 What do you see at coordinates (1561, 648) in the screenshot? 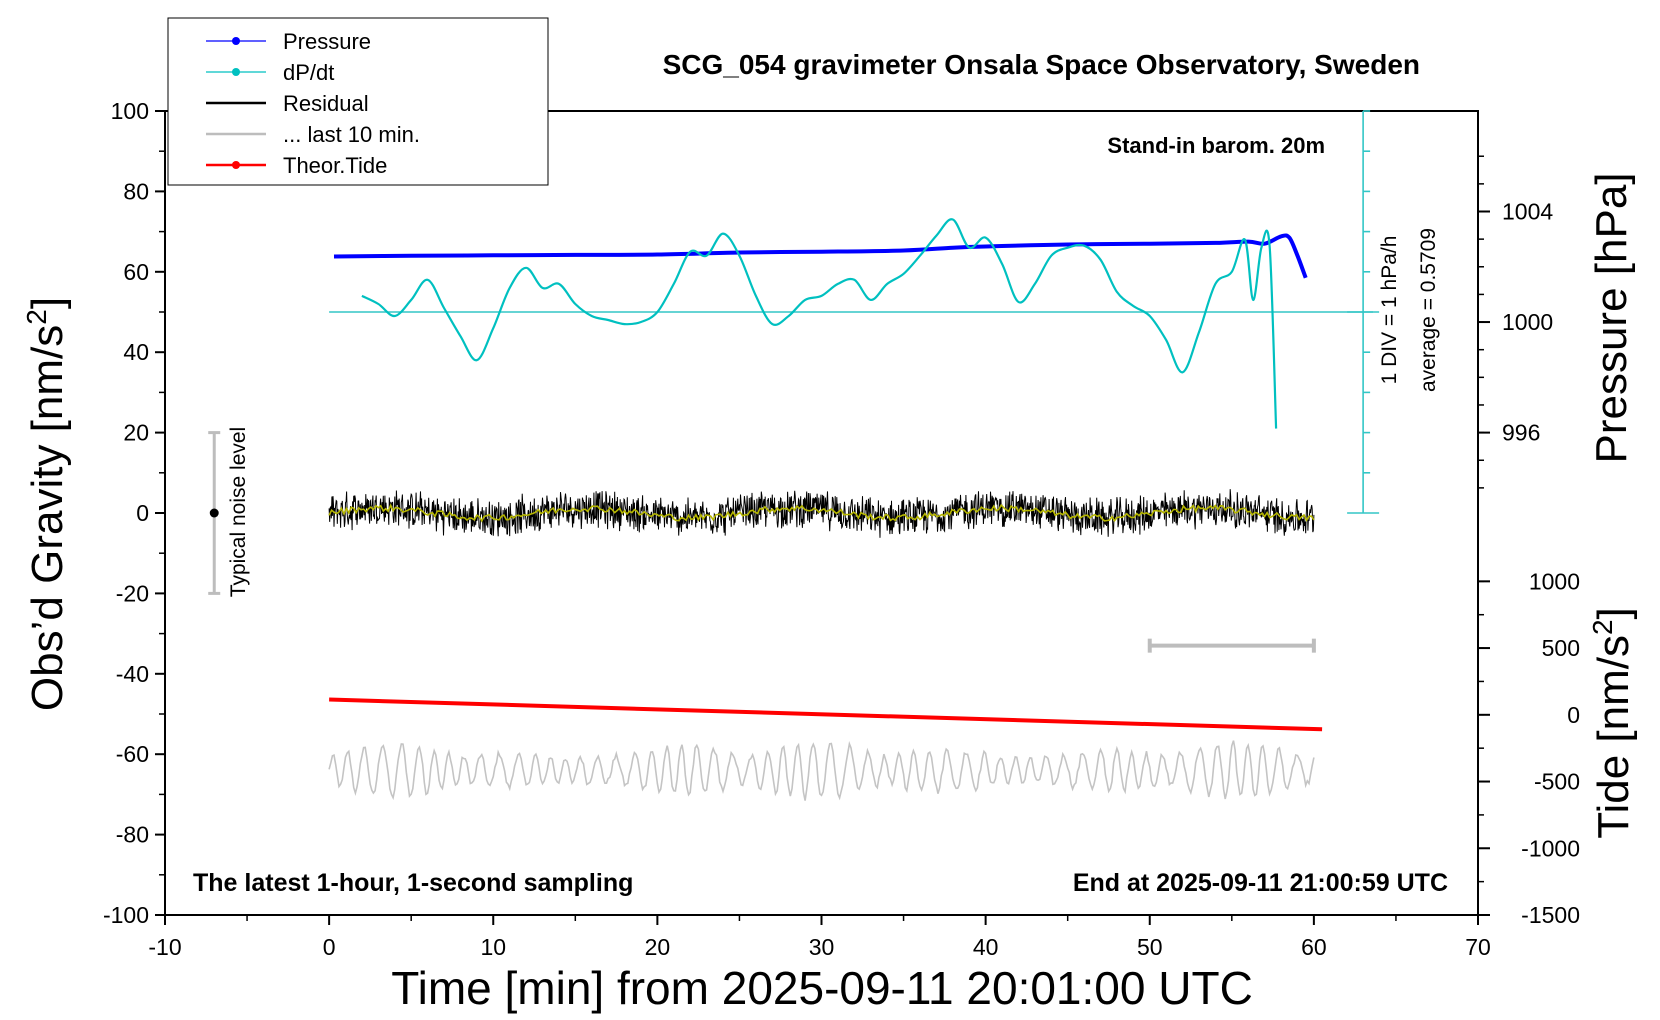
I see `tide-tick-label: 500` at bounding box center [1561, 648].